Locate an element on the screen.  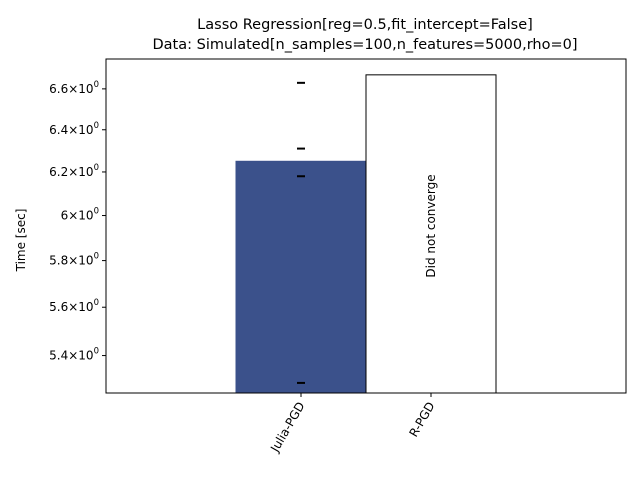
y-tick-label: 6.6×100 is located at coordinates (74, 88).